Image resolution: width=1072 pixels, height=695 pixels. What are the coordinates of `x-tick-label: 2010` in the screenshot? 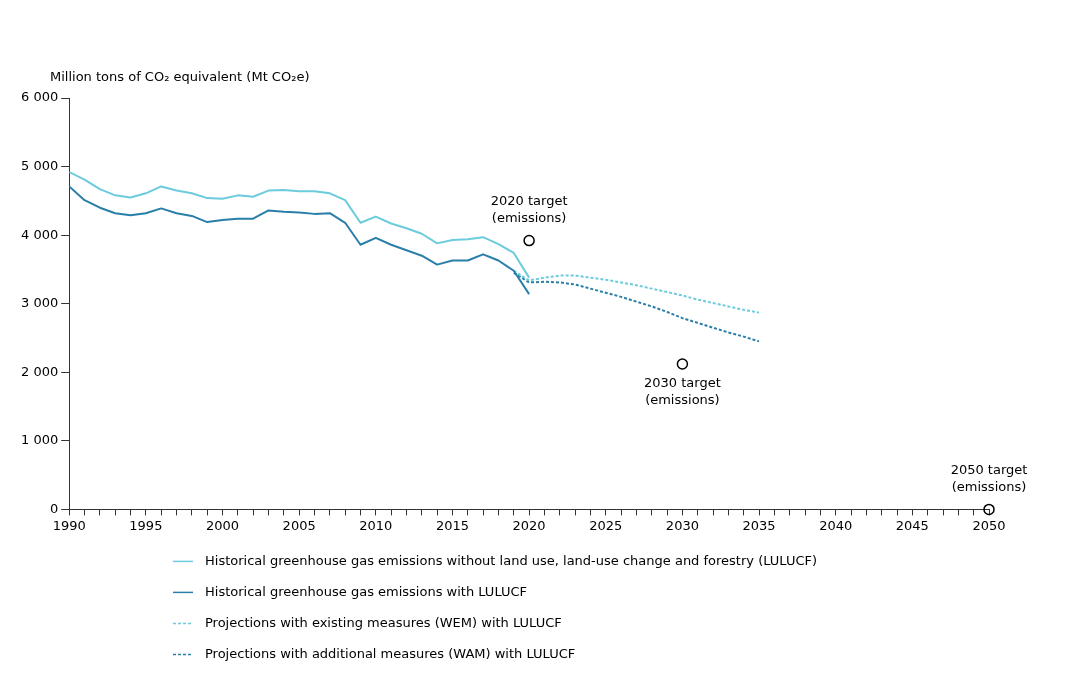 It's located at (376, 525).